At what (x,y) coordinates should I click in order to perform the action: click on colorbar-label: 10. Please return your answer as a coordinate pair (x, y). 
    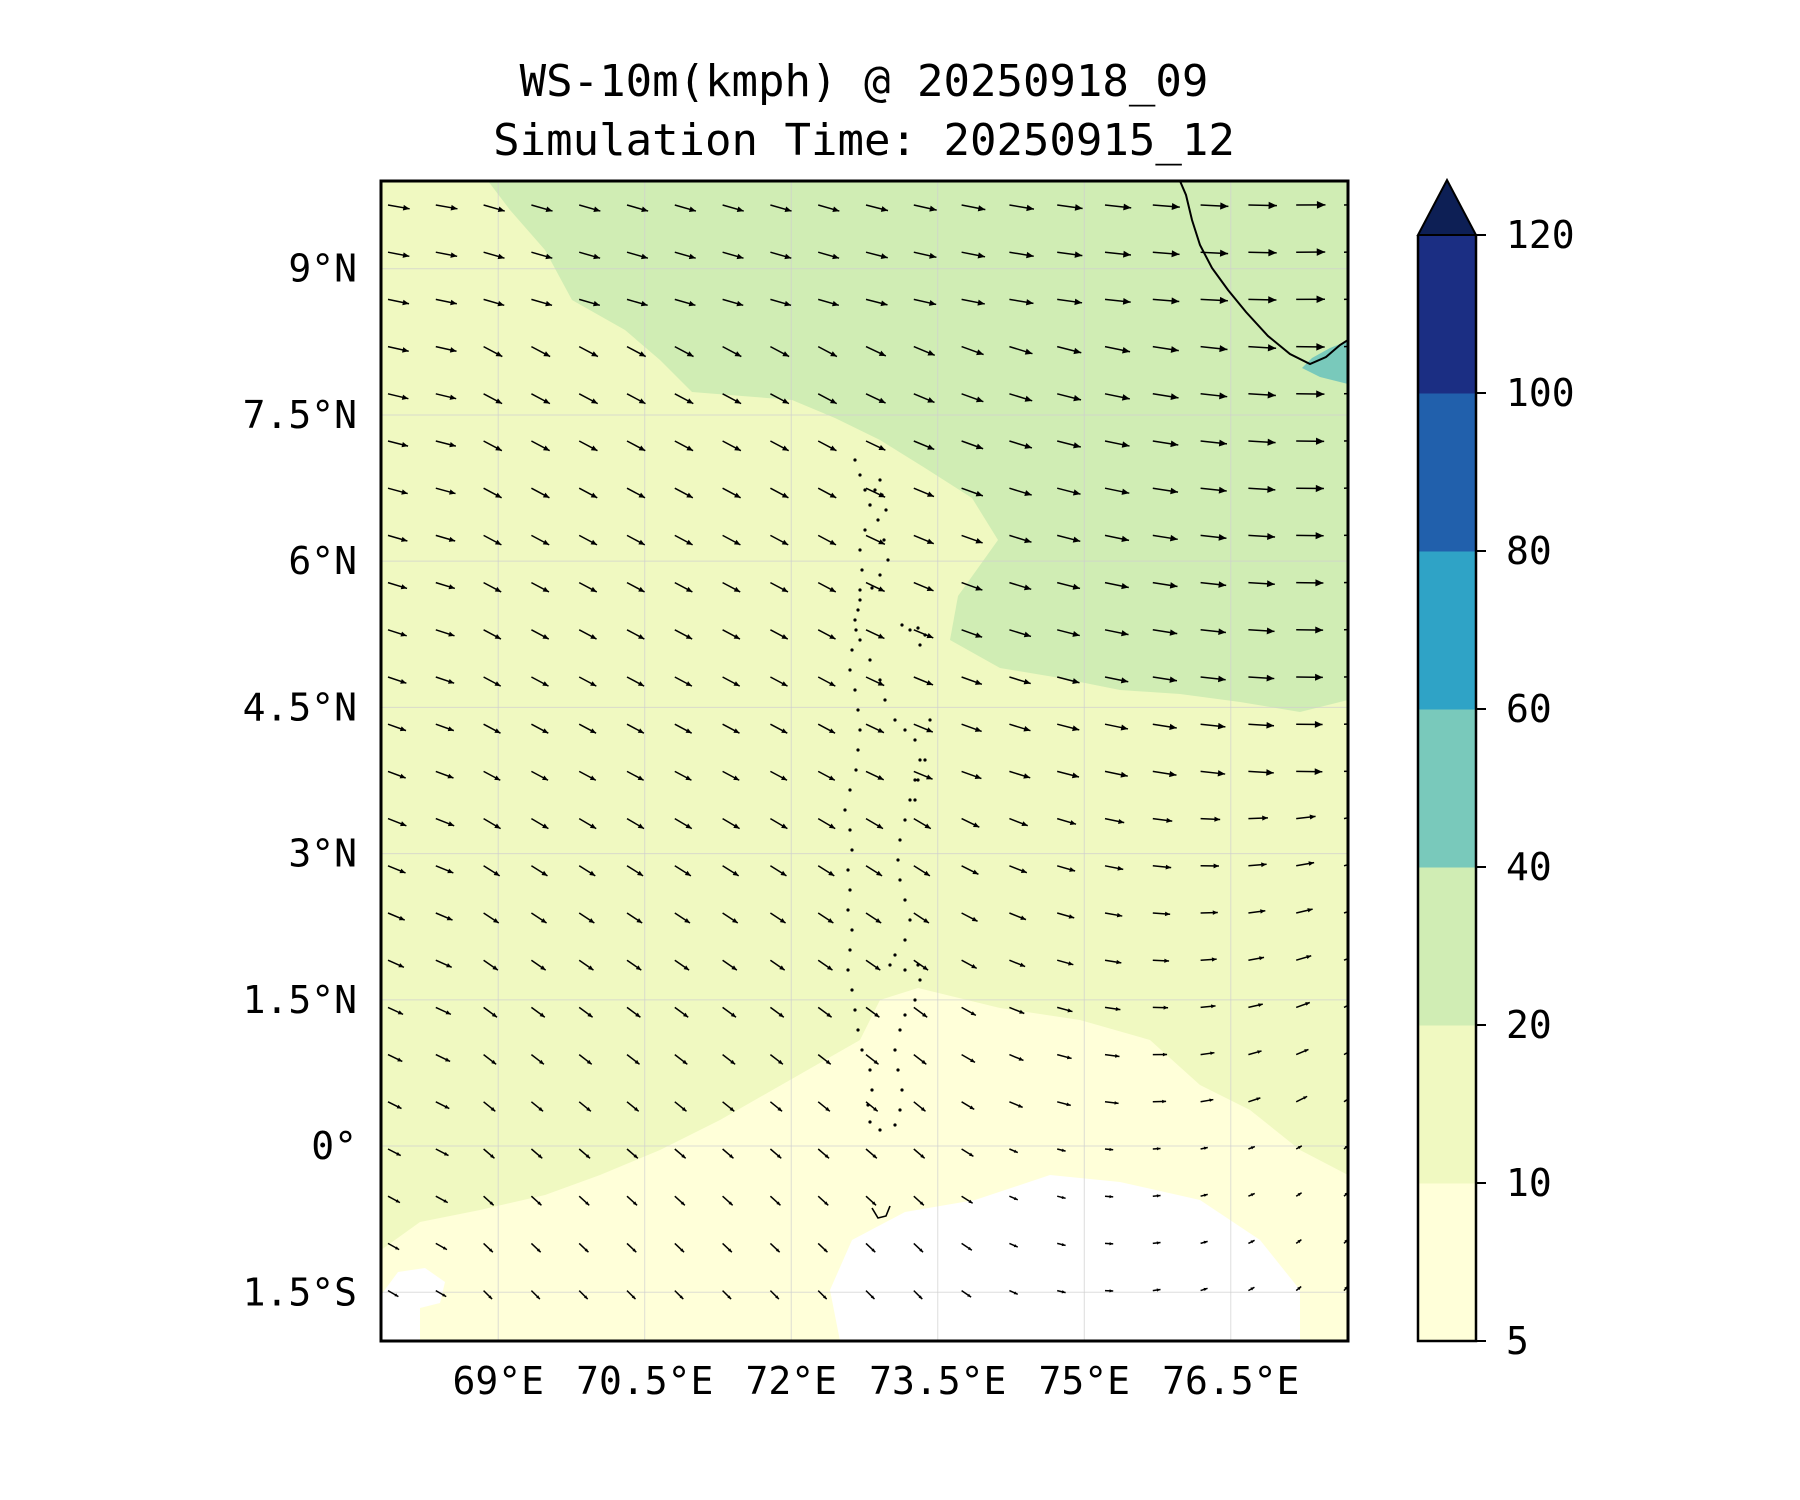
    Looking at the image, I should click on (1529, 1183).